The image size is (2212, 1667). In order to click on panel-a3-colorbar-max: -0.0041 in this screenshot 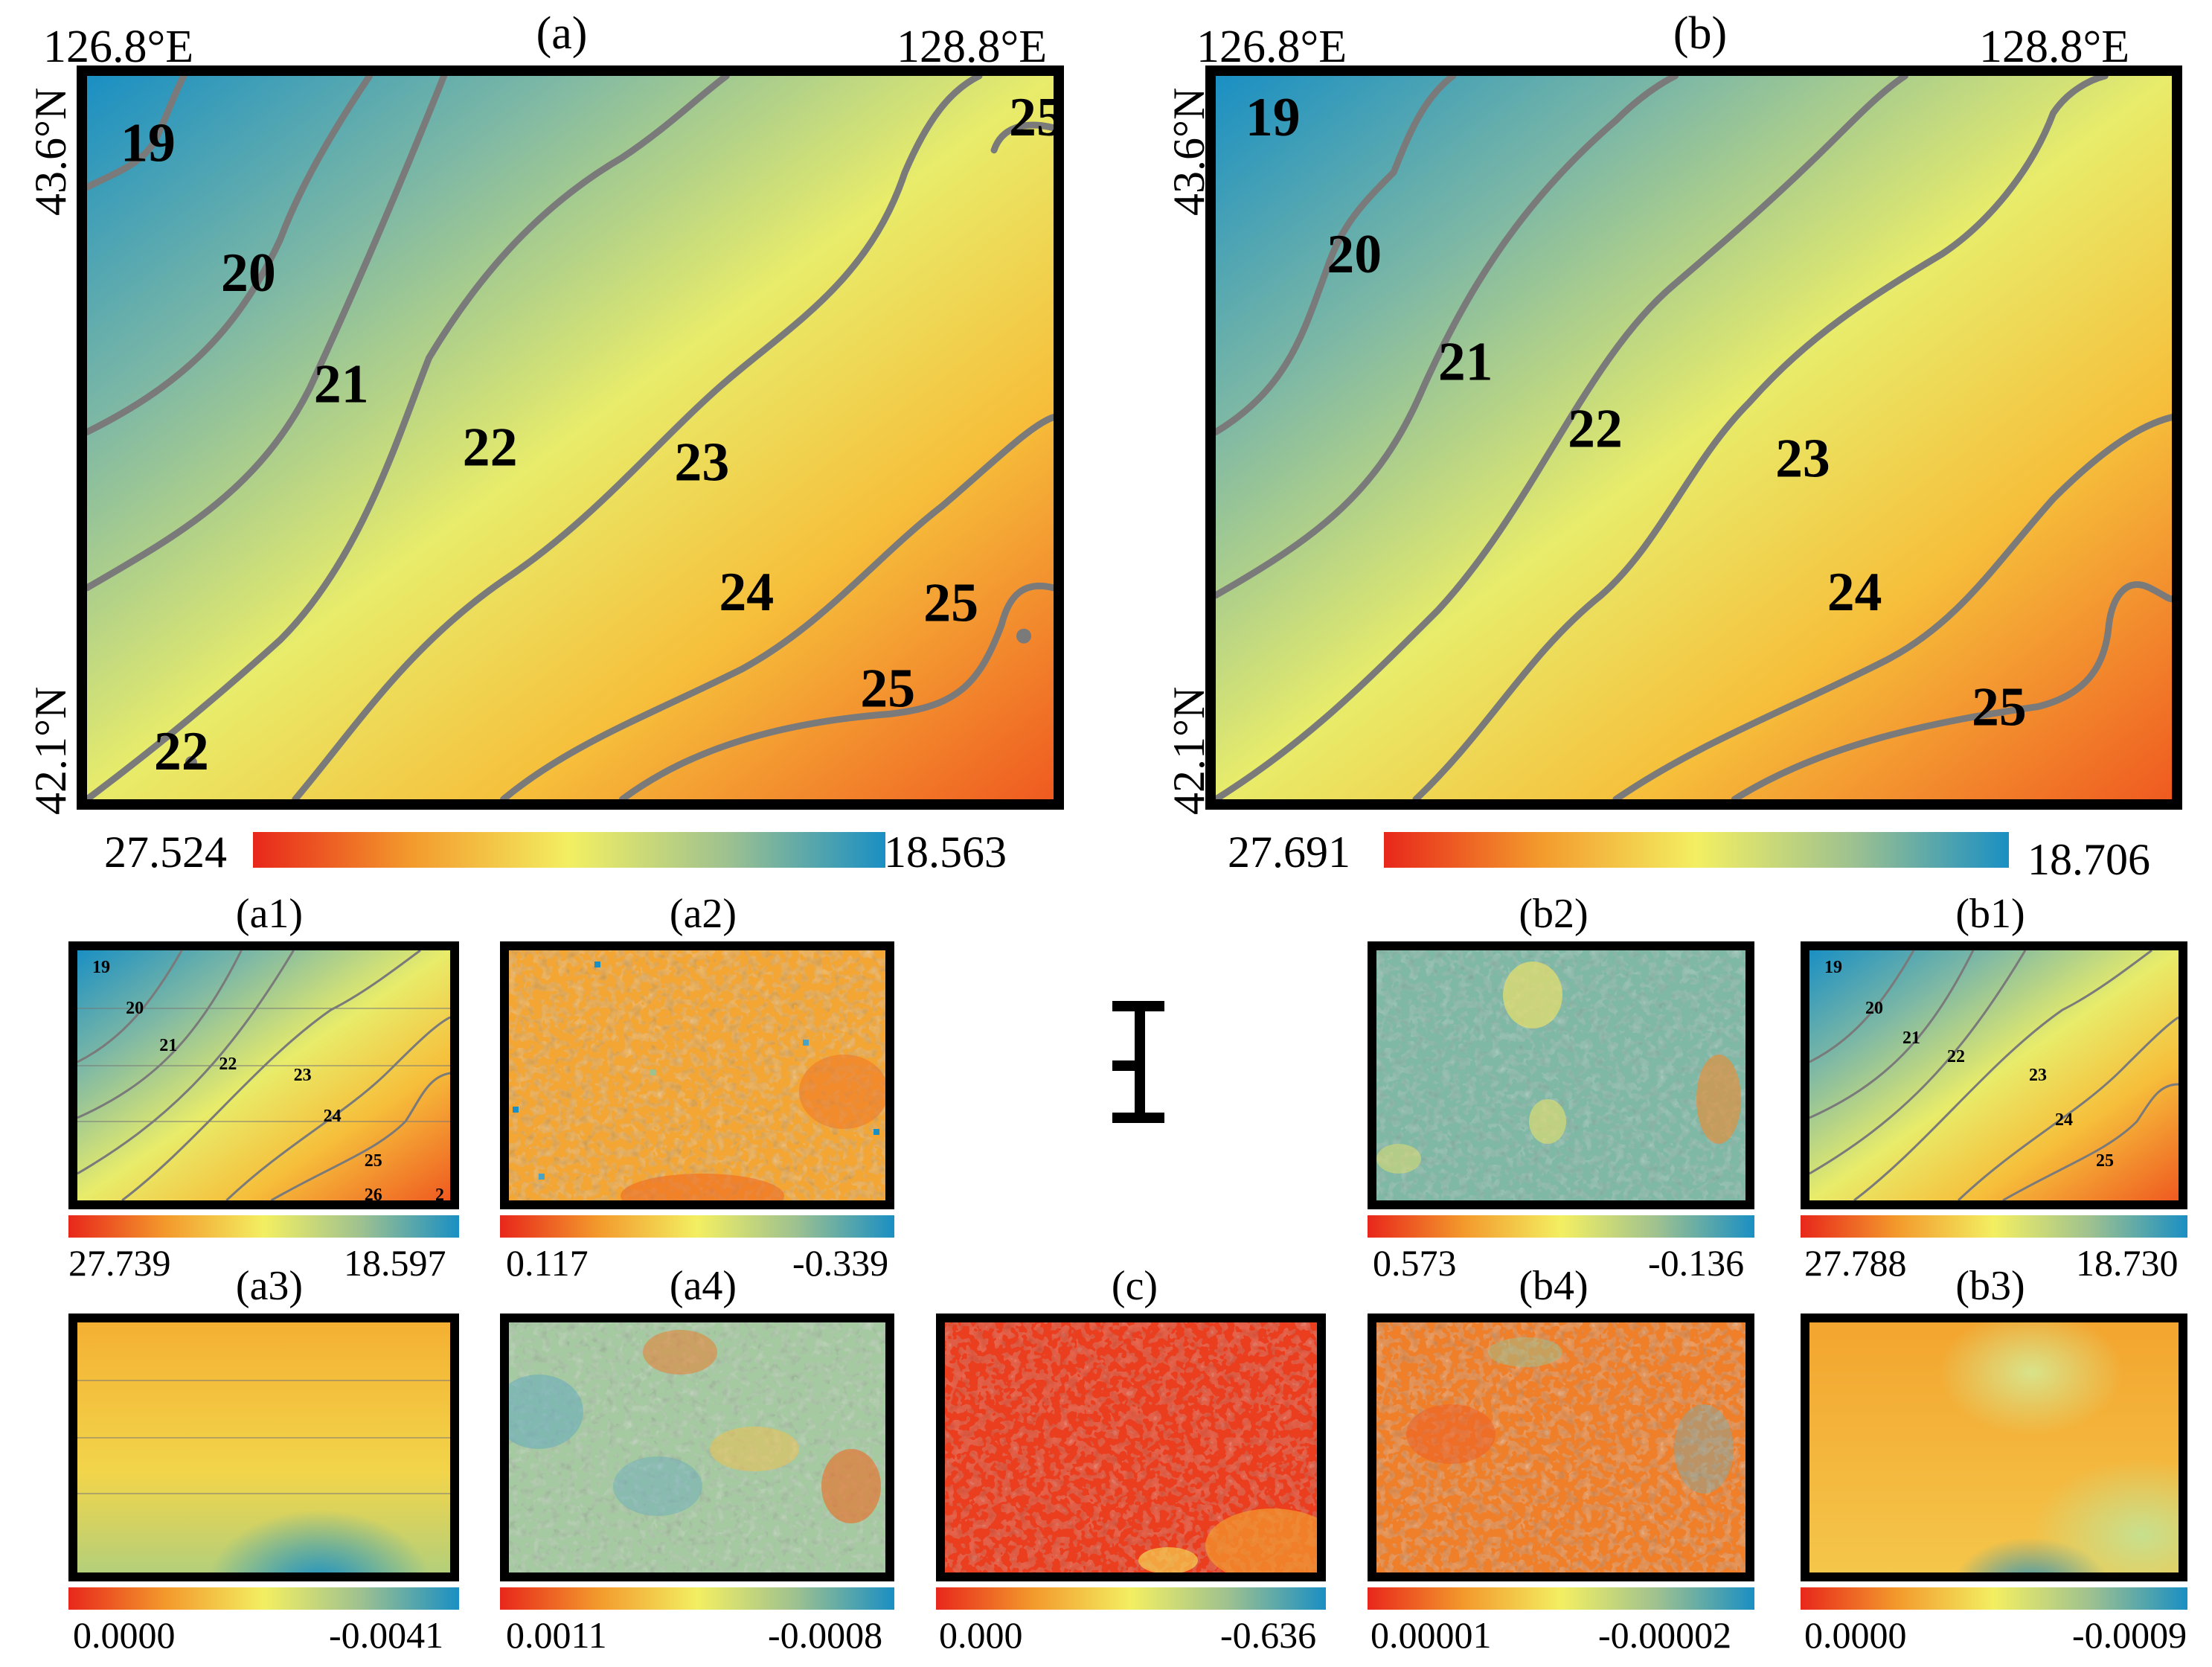, I will do `click(386, 1635)`.